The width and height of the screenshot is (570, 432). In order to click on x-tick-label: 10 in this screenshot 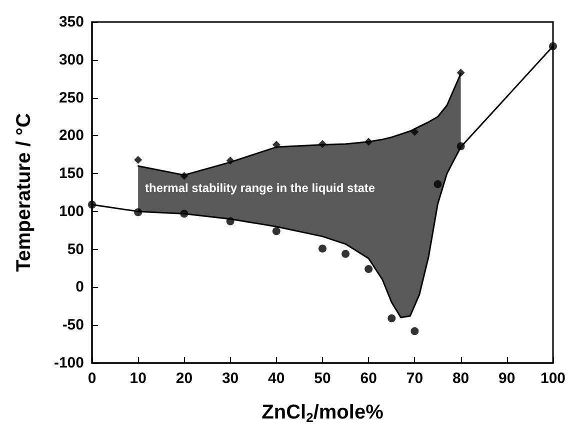, I will do `click(138, 378)`.